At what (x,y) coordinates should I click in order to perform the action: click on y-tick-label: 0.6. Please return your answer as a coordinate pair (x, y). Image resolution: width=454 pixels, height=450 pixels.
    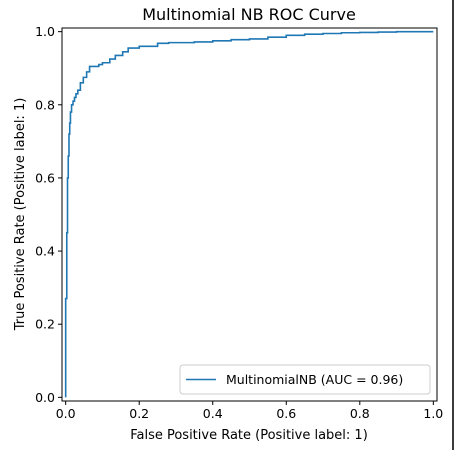
    Looking at the image, I should click on (45, 177).